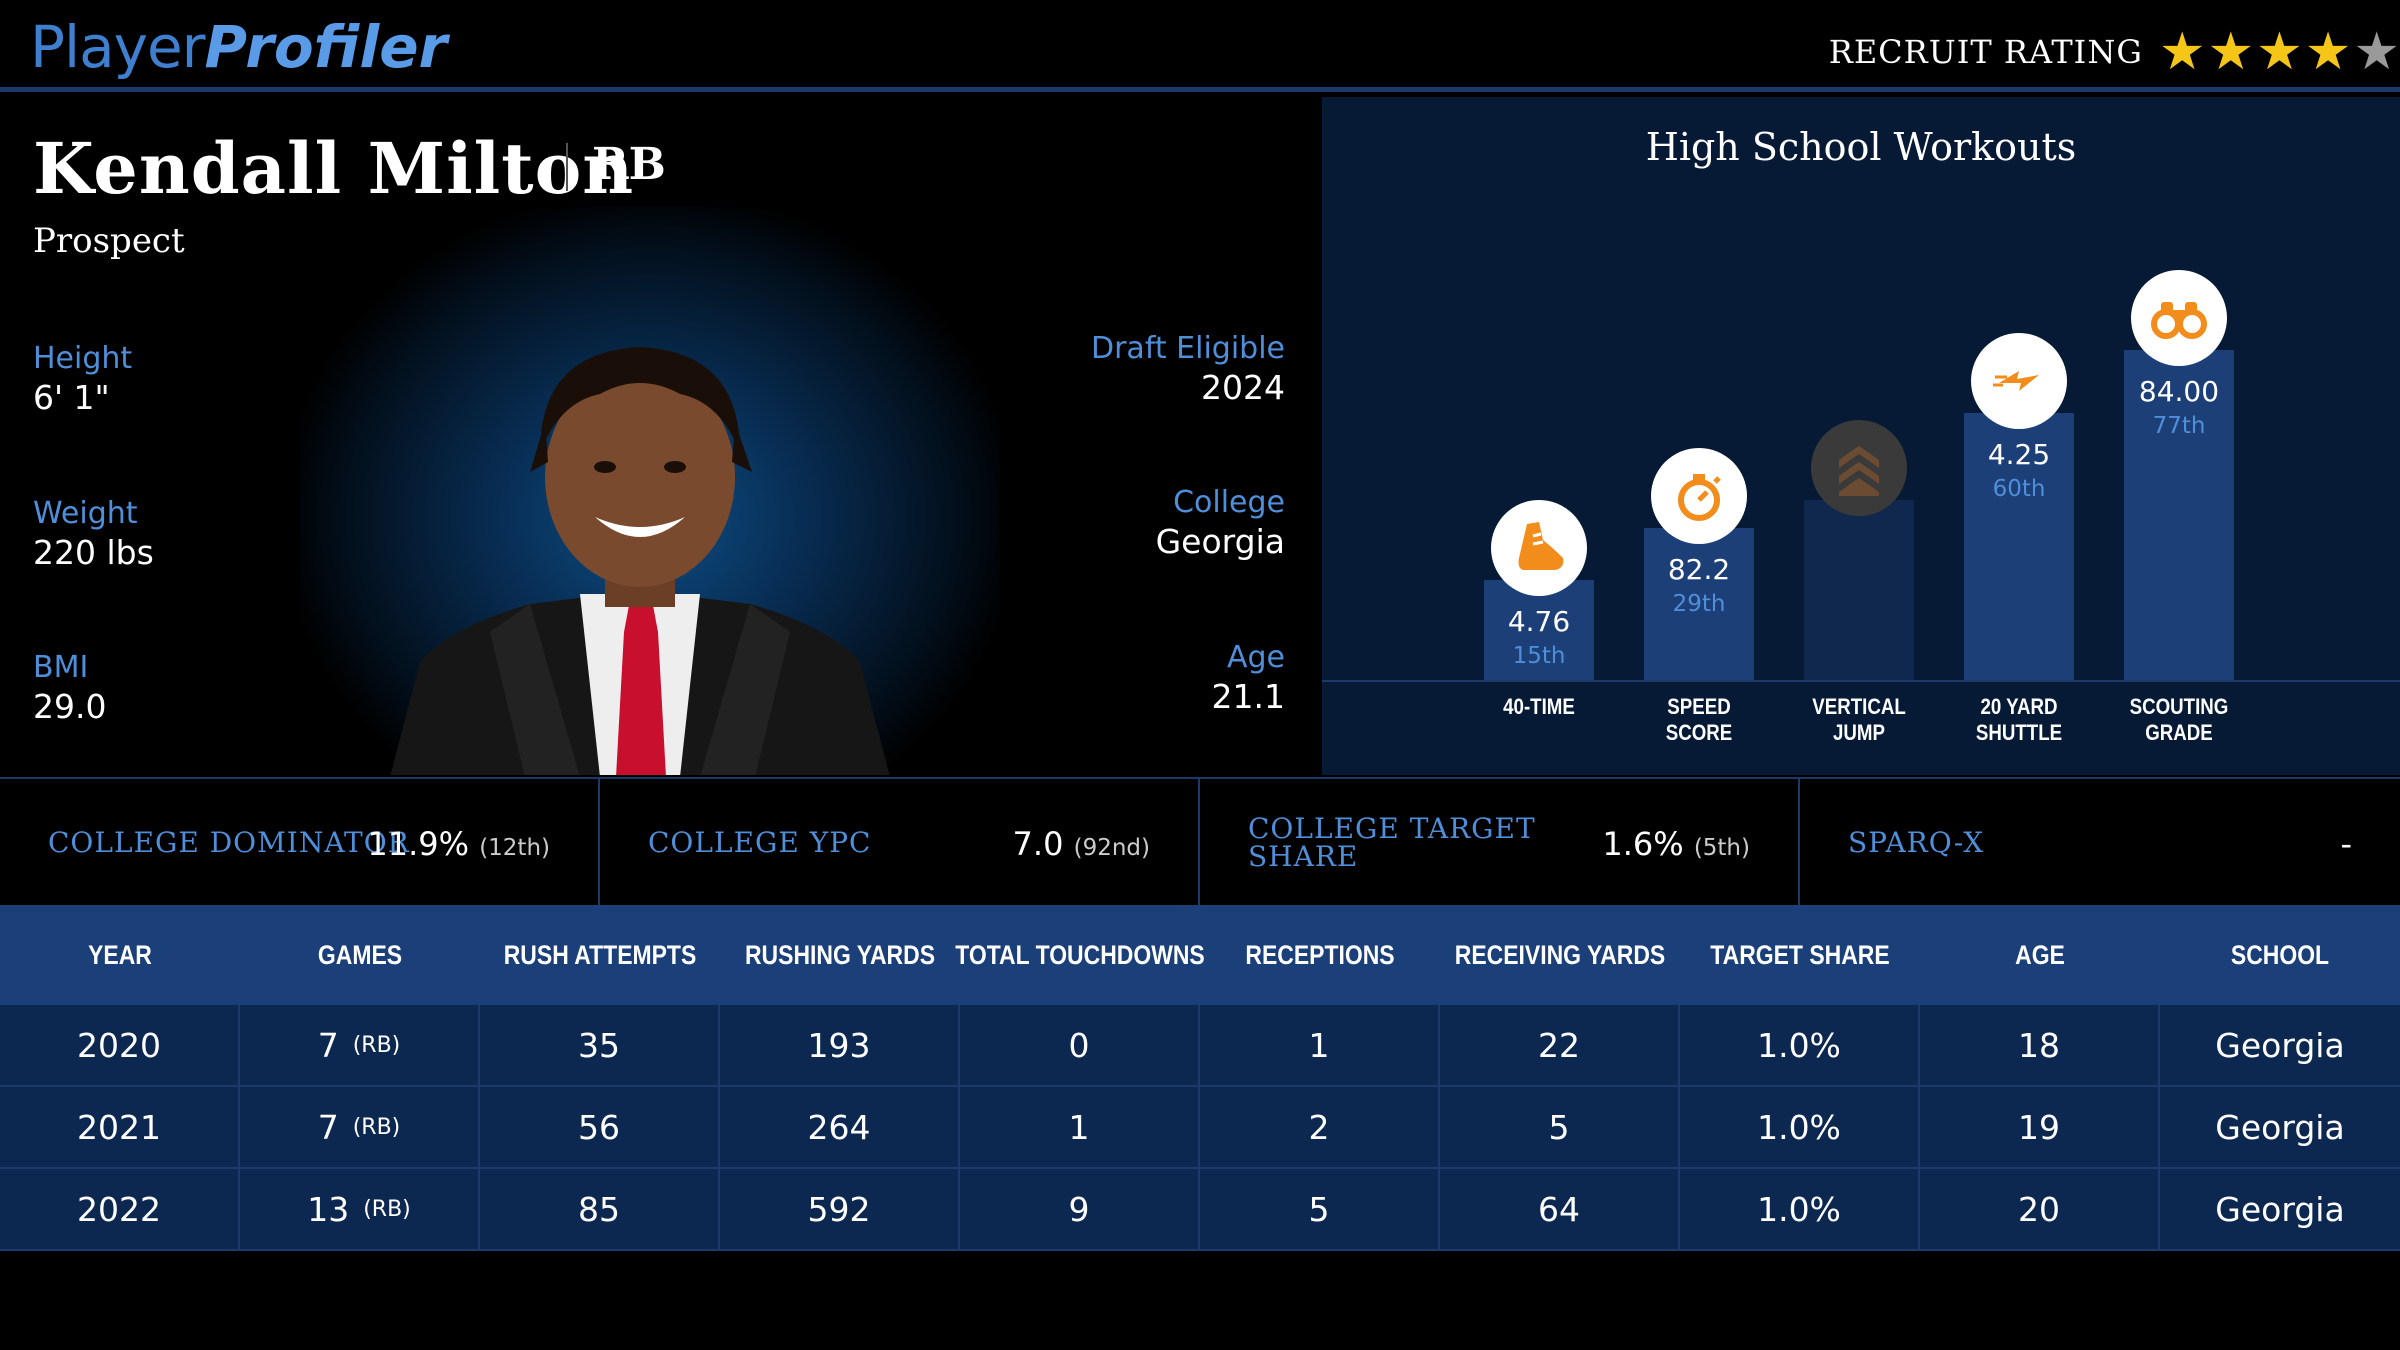 The width and height of the screenshot is (2400, 1350). Describe the element at coordinates (2179, 720) in the screenshot. I see `workout-label: SCOUTING GRADE` at that location.